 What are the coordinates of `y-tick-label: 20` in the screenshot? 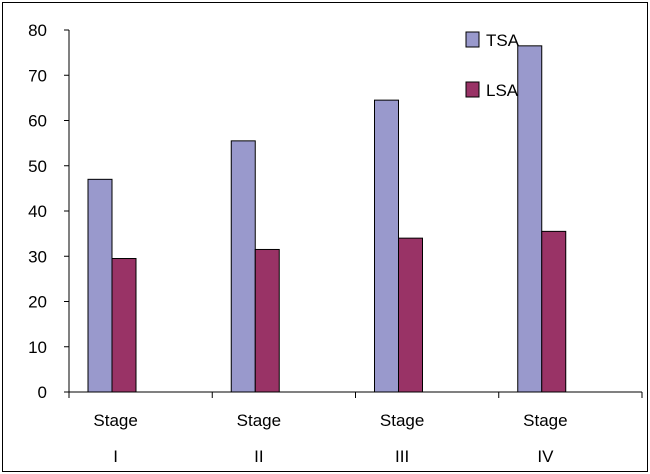 It's located at (37, 302).